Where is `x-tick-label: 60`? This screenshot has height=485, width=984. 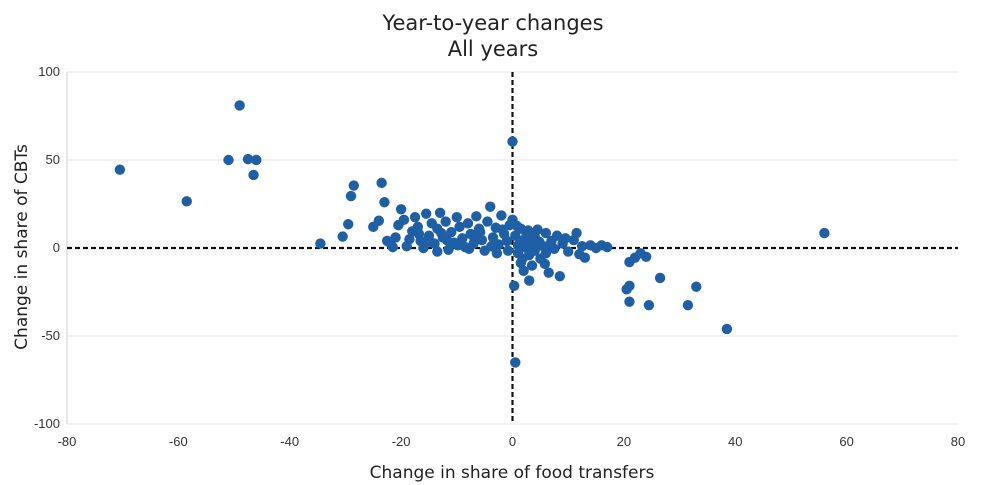 x-tick-label: 60 is located at coordinates (846, 441).